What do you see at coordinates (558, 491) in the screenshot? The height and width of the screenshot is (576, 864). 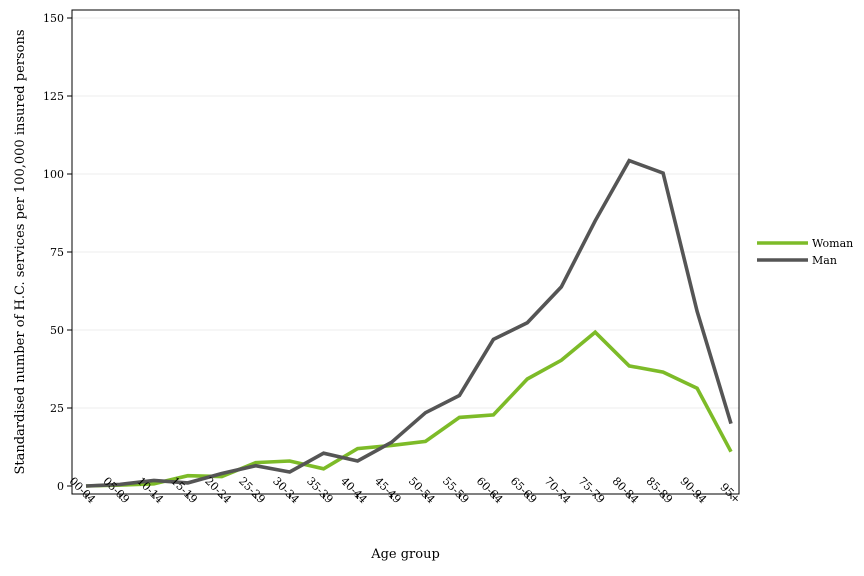 I see `x-tick-label: 70-74` at bounding box center [558, 491].